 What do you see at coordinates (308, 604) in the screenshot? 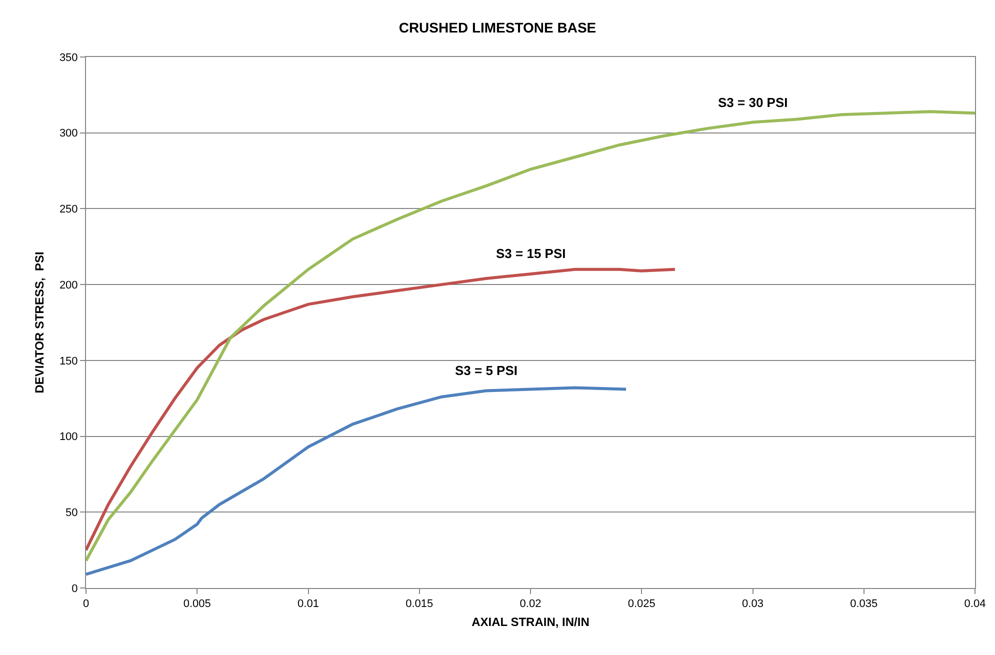
I see `x-tick-label: 0.01` at bounding box center [308, 604].